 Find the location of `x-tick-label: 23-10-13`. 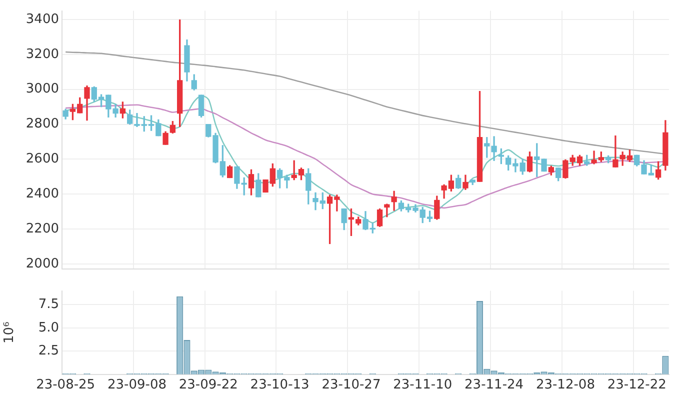

x-tick-label: 23-10-13 is located at coordinates (280, 385).